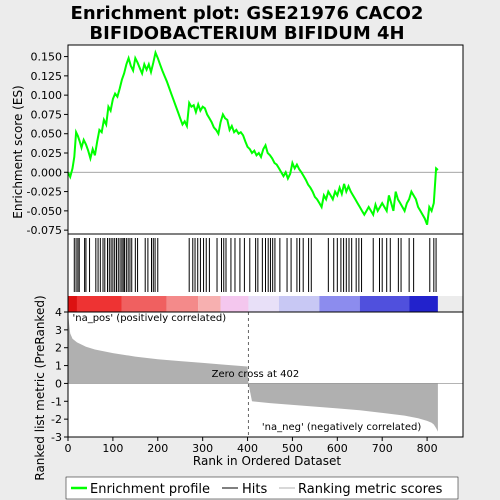 The image size is (500, 500). Describe the element at coordinates (56, 437) in the screenshot. I see `metric-y-tick-label: -3` at that location.